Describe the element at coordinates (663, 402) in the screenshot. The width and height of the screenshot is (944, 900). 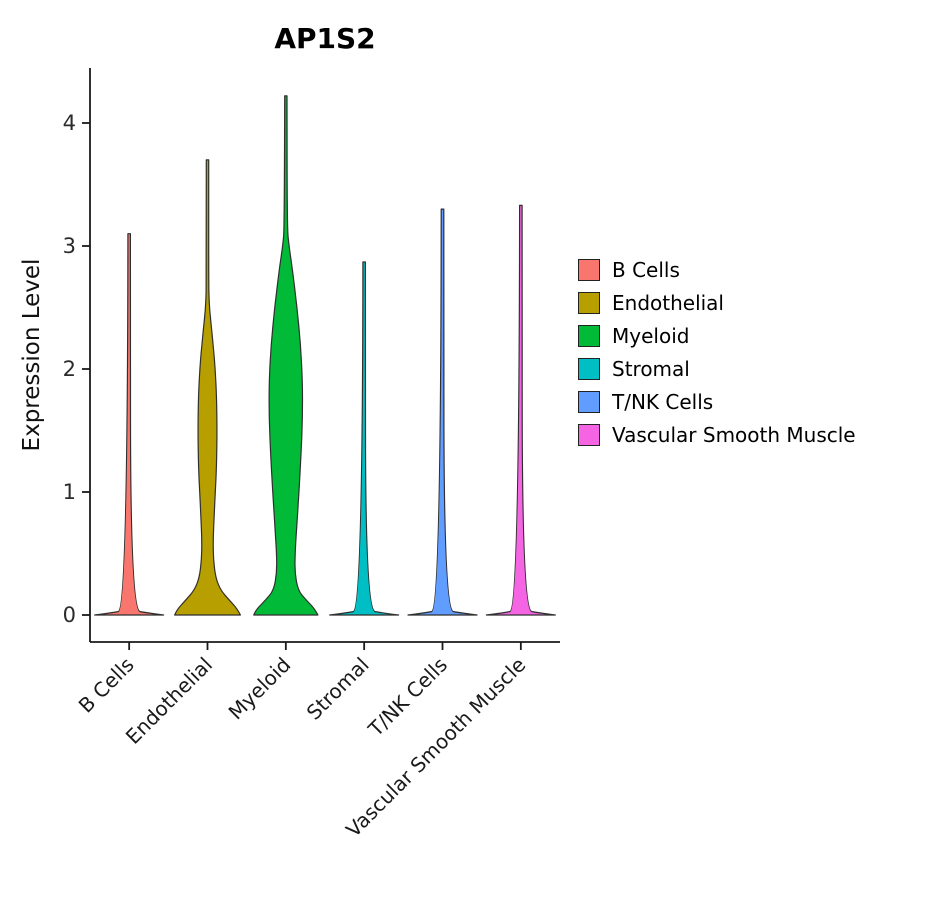
I see `legend-label: T/NK Cells` at that location.